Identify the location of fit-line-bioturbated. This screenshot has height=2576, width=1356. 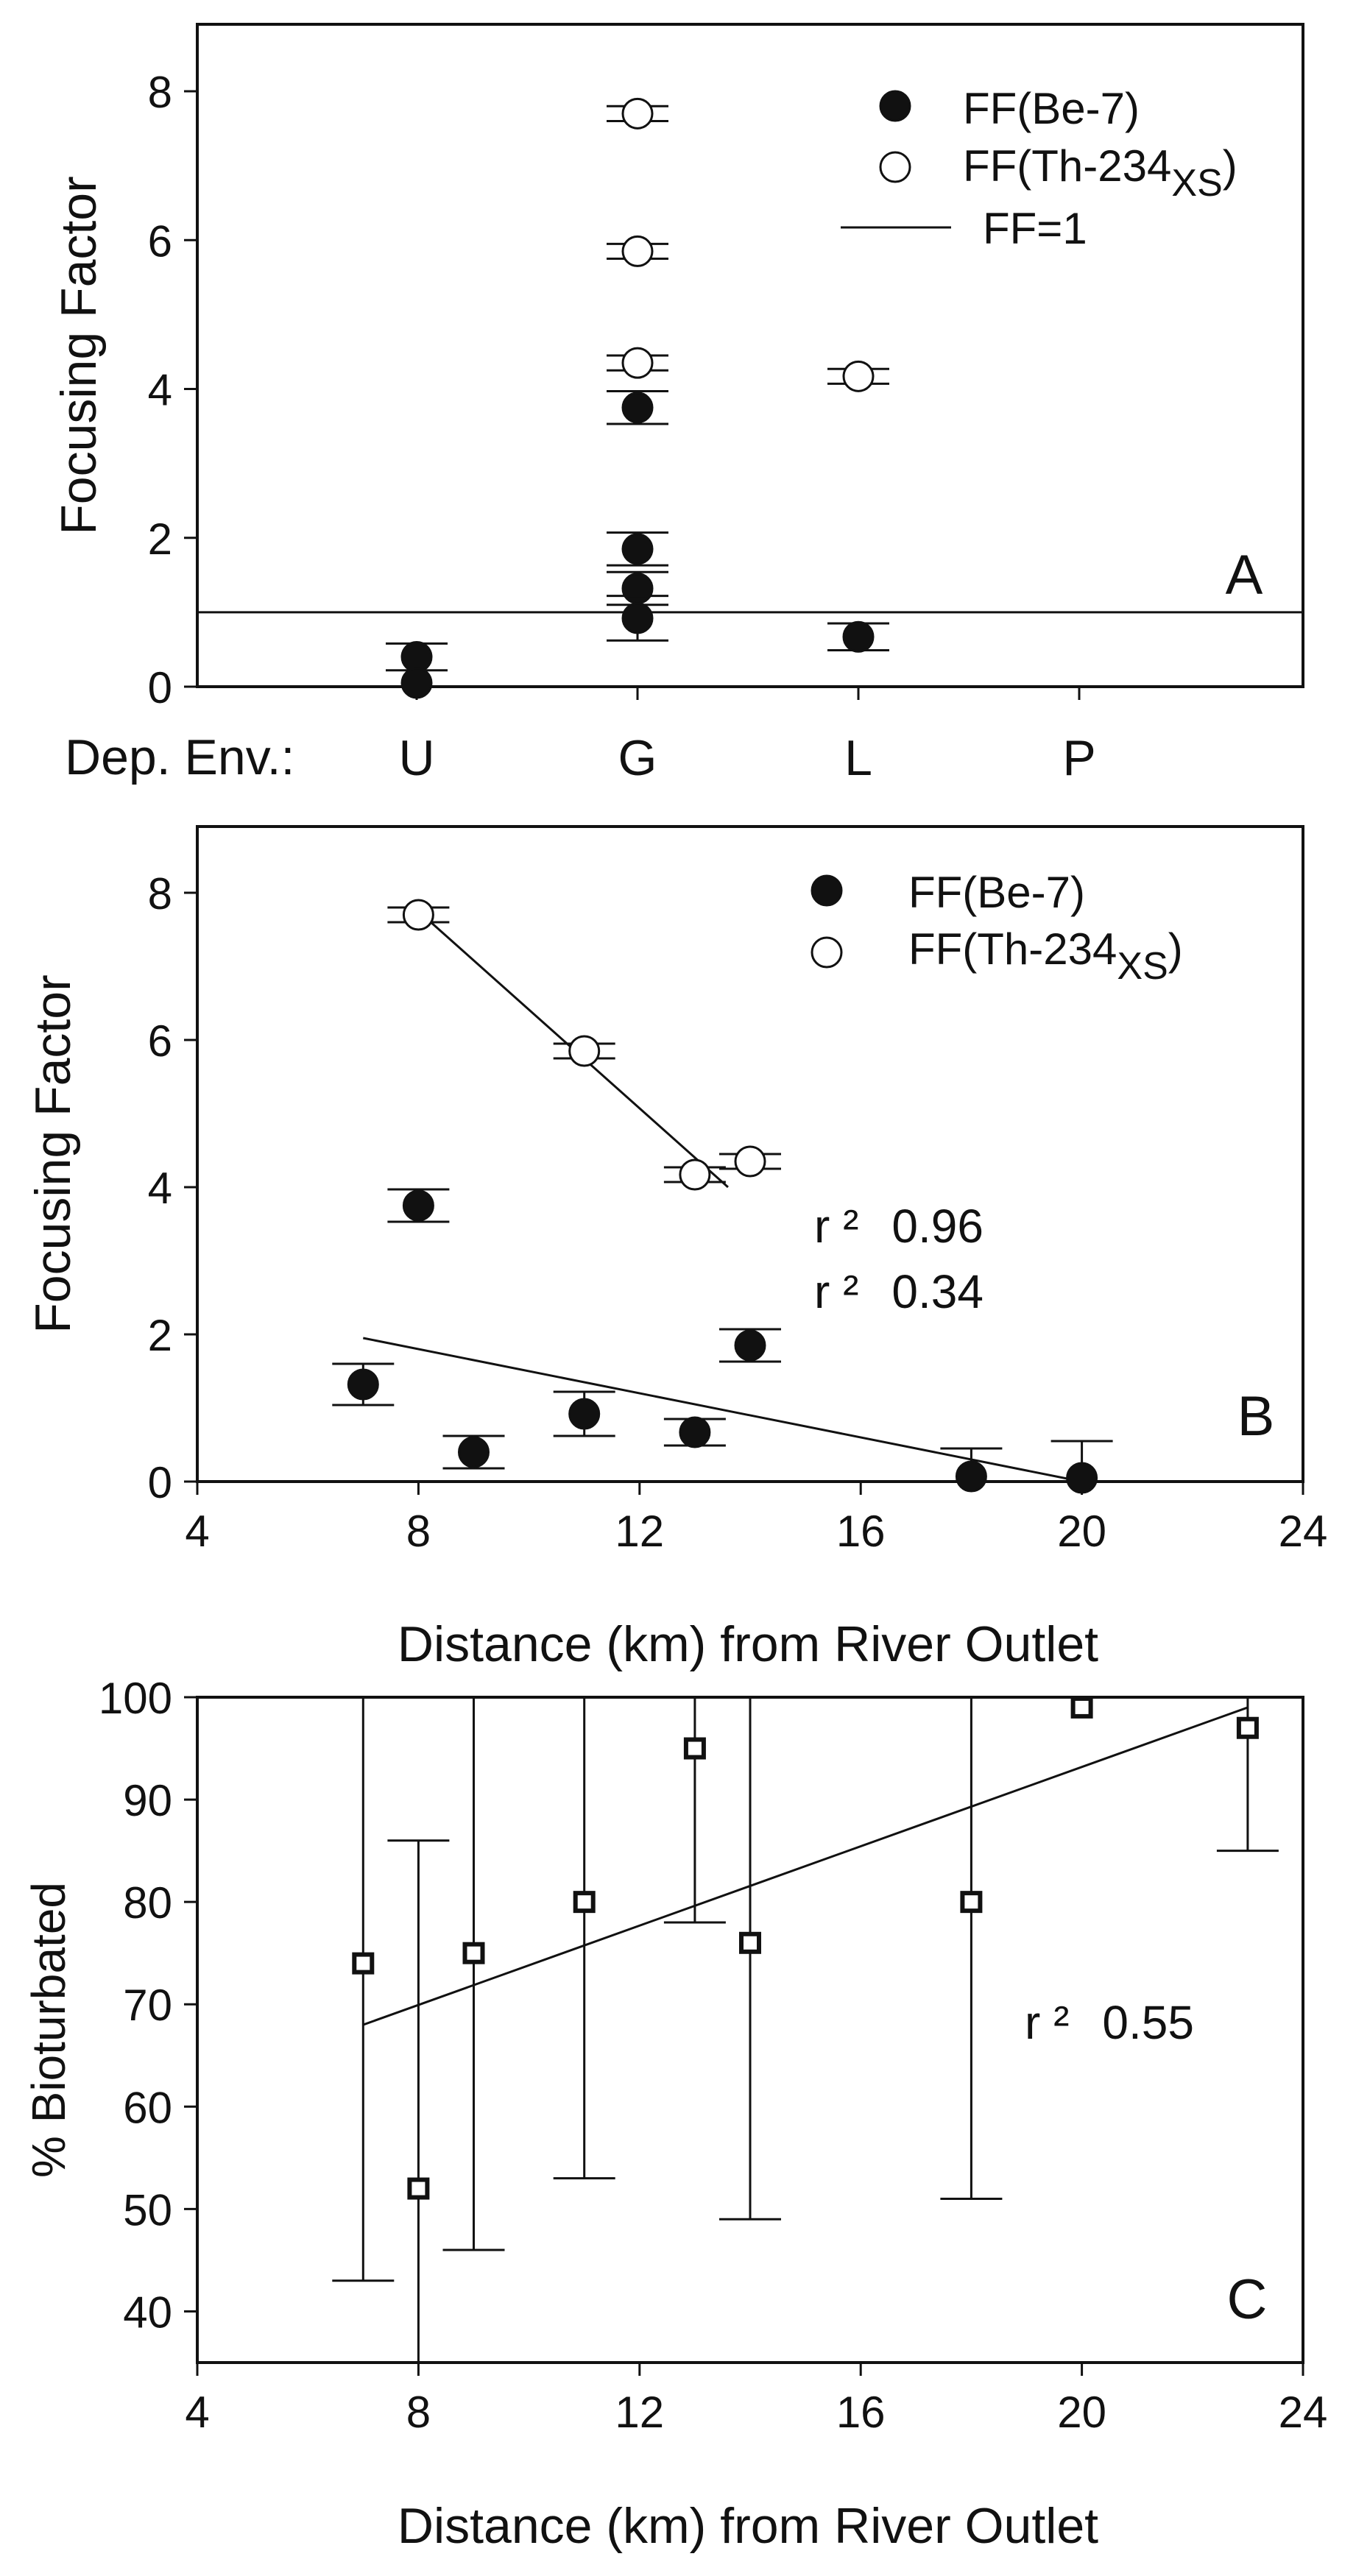
(805, 1866).